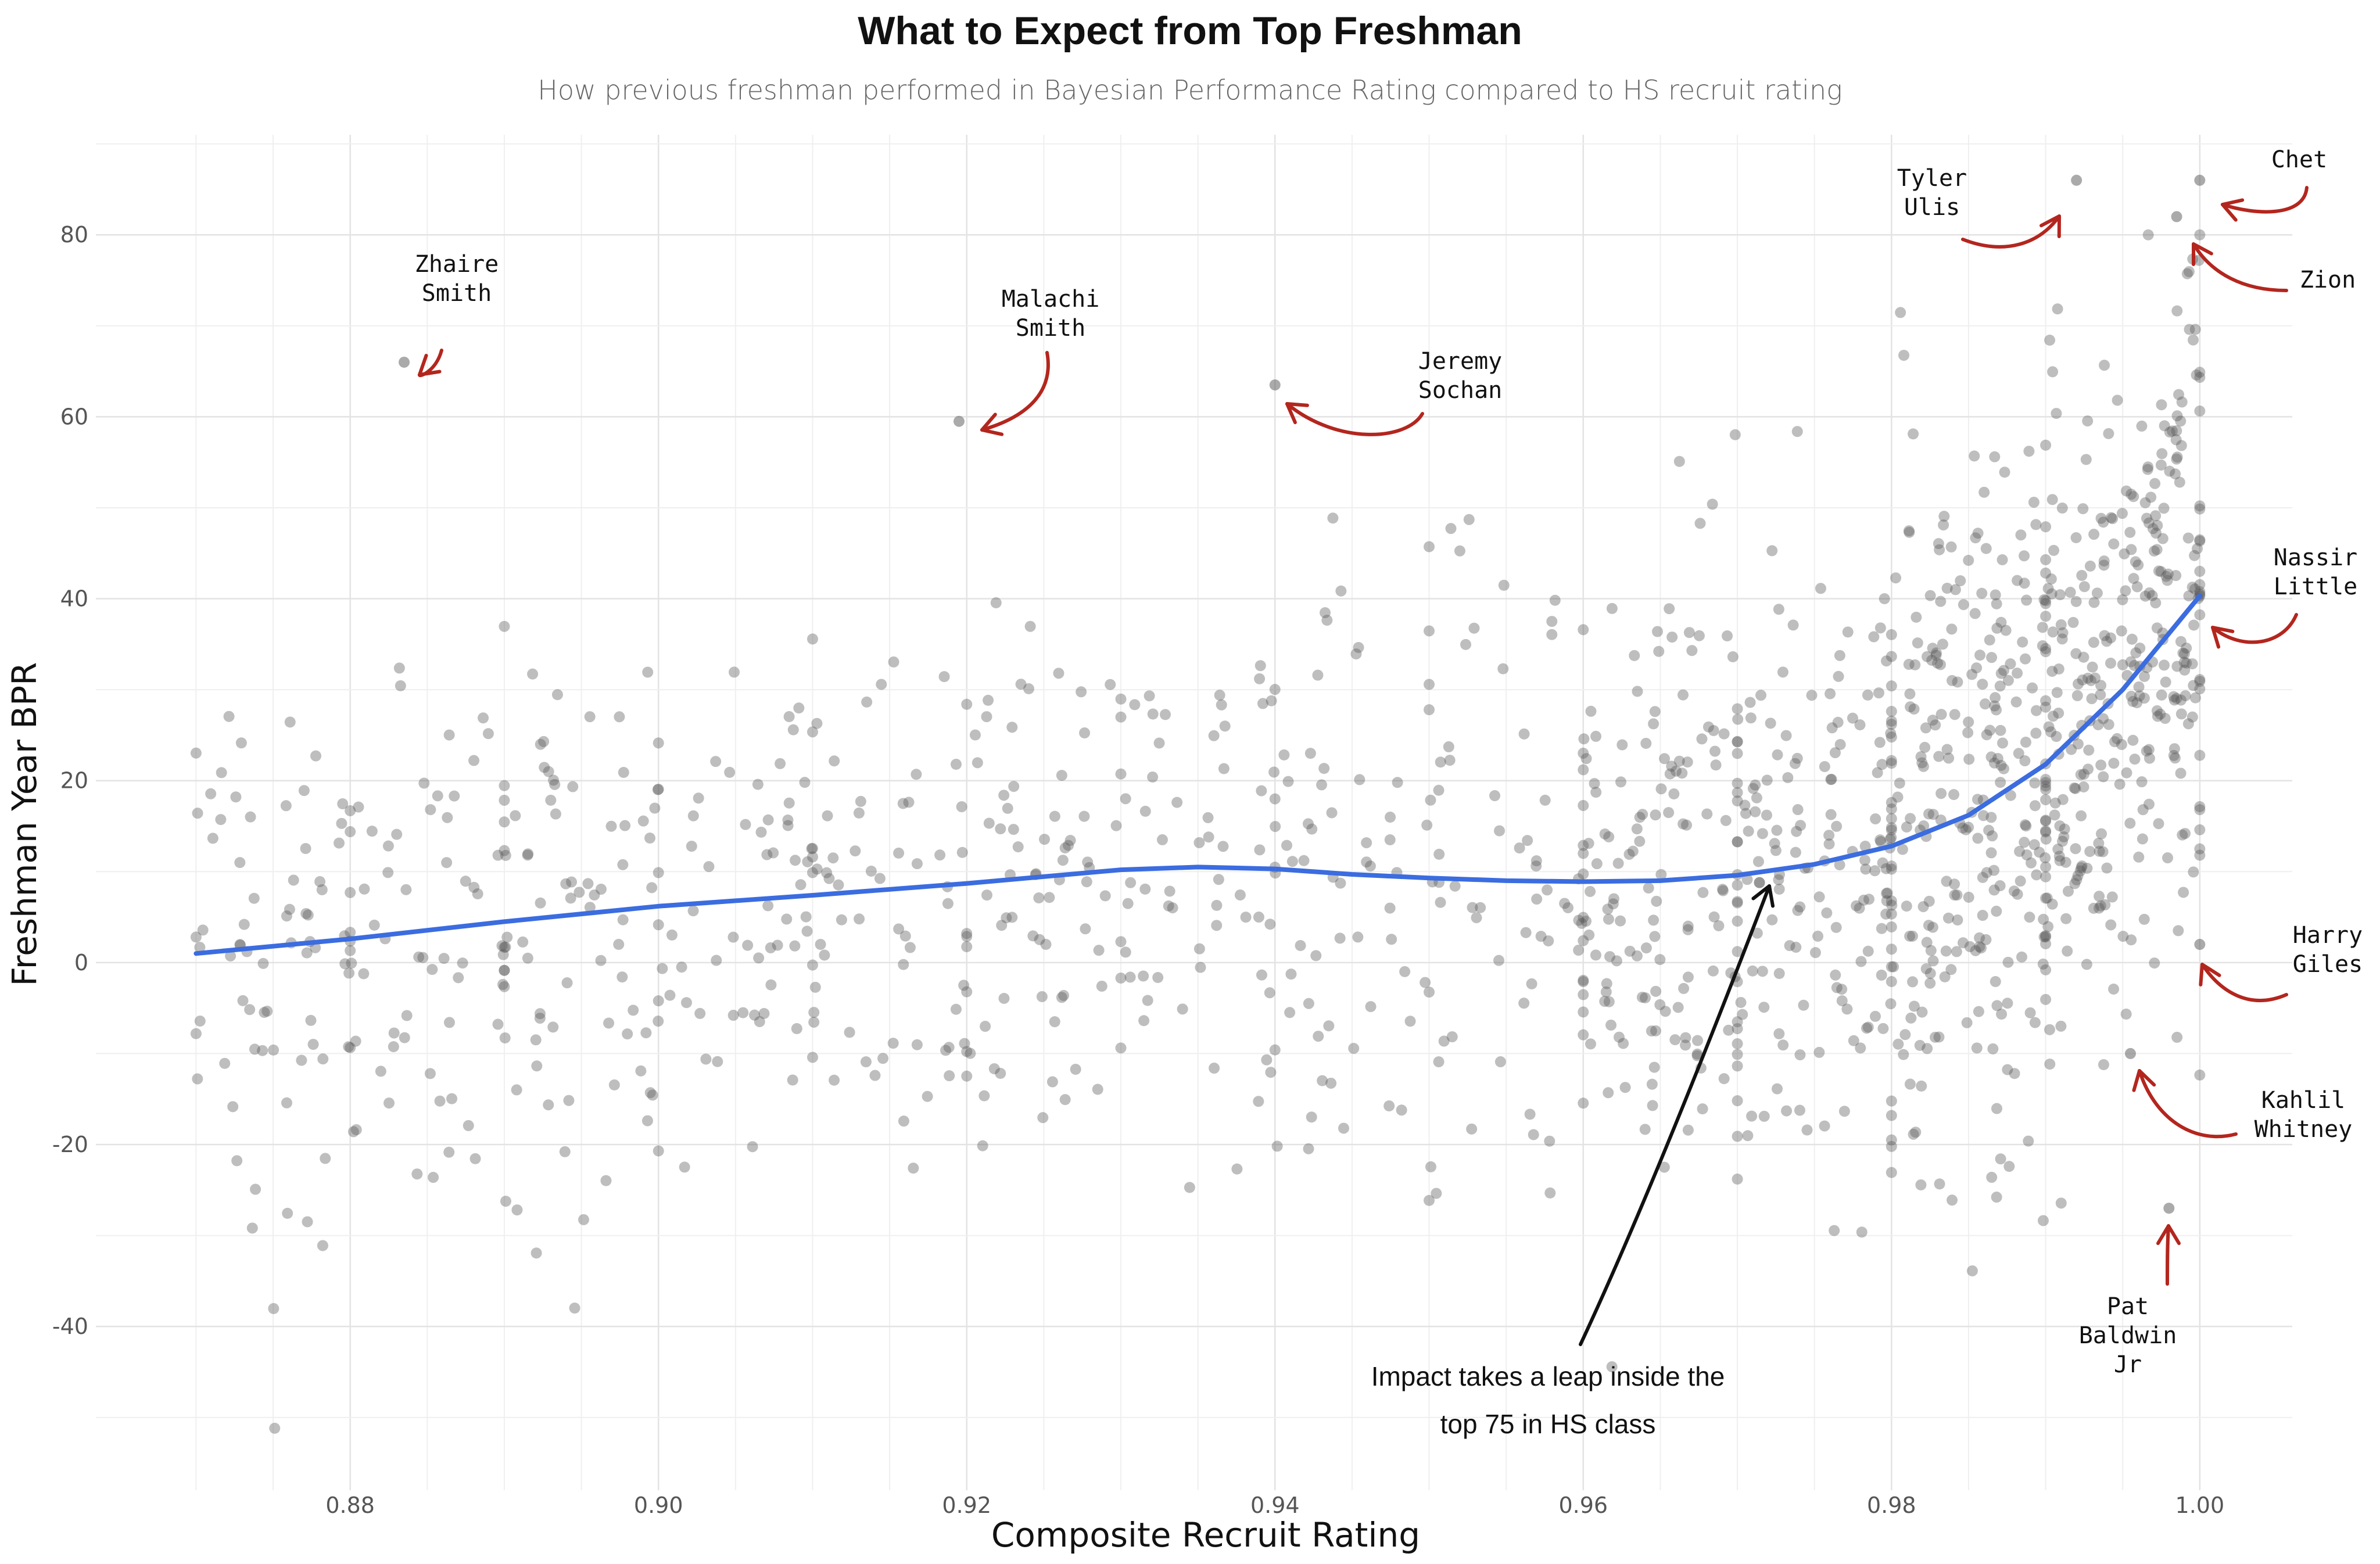  Describe the element at coordinates (1274, 1506) in the screenshot. I see `x-tick-labels: 0.88 0.90 0.92 0.94 0.96 0.98 1.00` at that location.